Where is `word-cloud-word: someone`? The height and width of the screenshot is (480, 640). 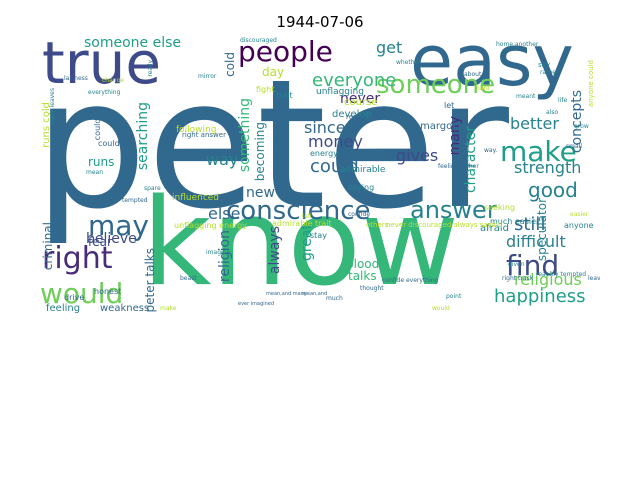 word-cloud-word: someone is located at coordinates (436, 85).